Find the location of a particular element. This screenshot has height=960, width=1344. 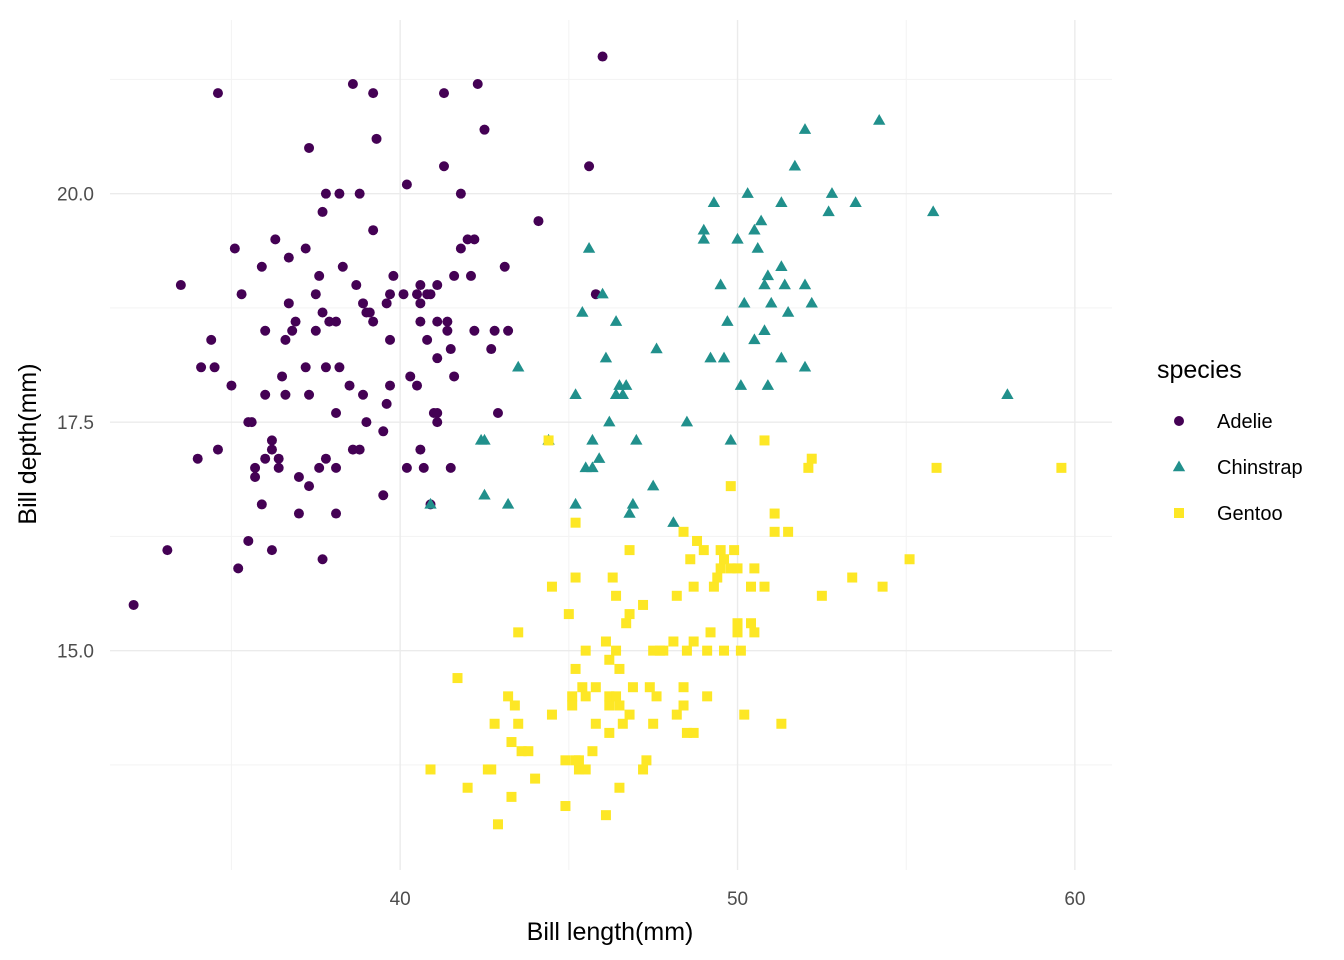

legend-key is located at coordinates (1179, 421).